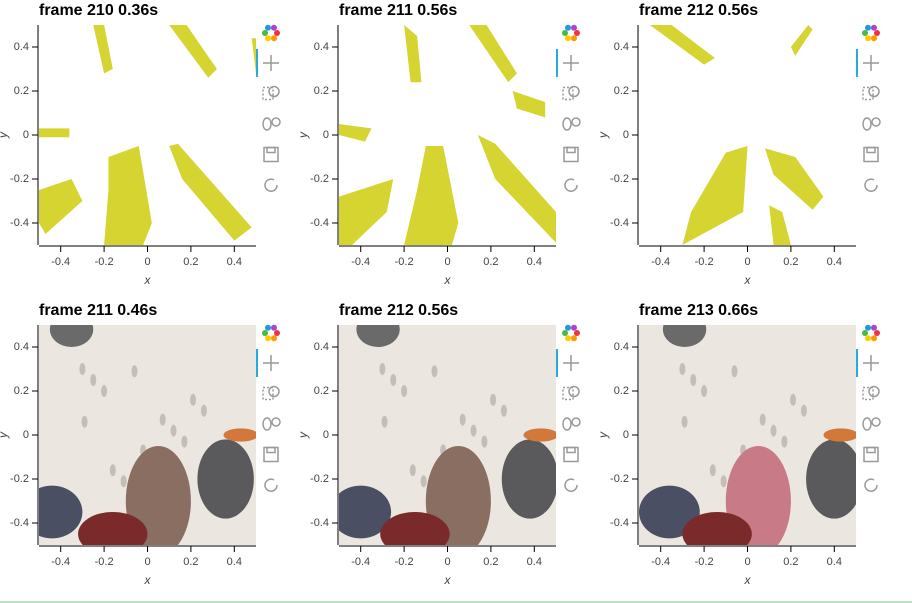 This screenshot has width=912, height=603. I want to click on image, so click(747, 435).